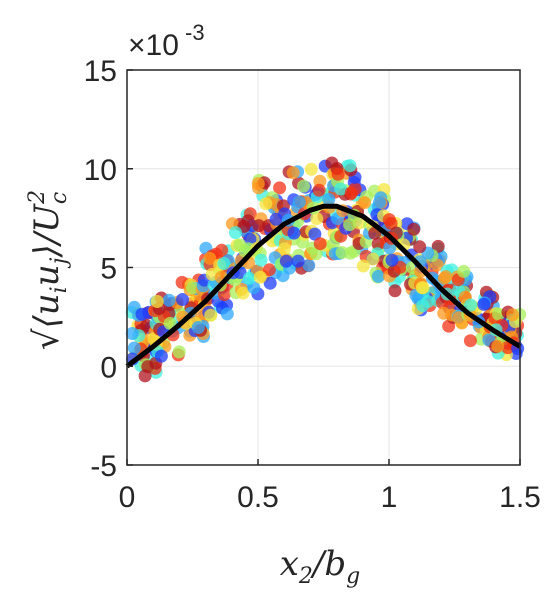 The width and height of the screenshot is (557, 600). Describe the element at coordinates (103, 466) in the screenshot. I see `y-tick-label: -5` at that location.